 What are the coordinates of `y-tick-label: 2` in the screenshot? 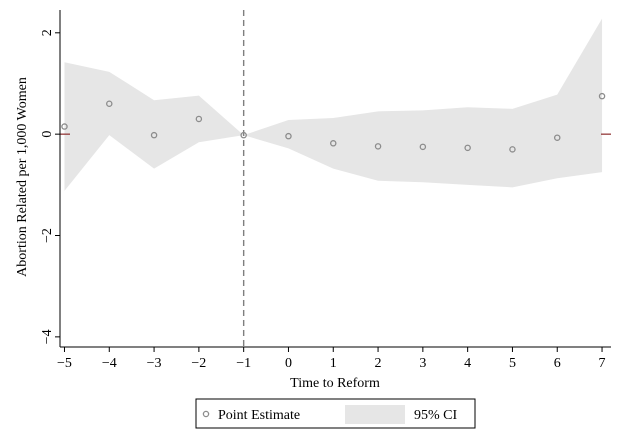 It's located at (47, 32).